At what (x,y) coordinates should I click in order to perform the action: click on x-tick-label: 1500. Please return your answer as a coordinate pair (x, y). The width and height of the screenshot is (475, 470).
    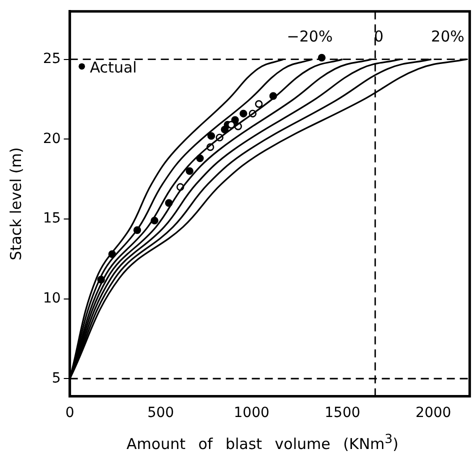
    Looking at the image, I should click on (342, 413).